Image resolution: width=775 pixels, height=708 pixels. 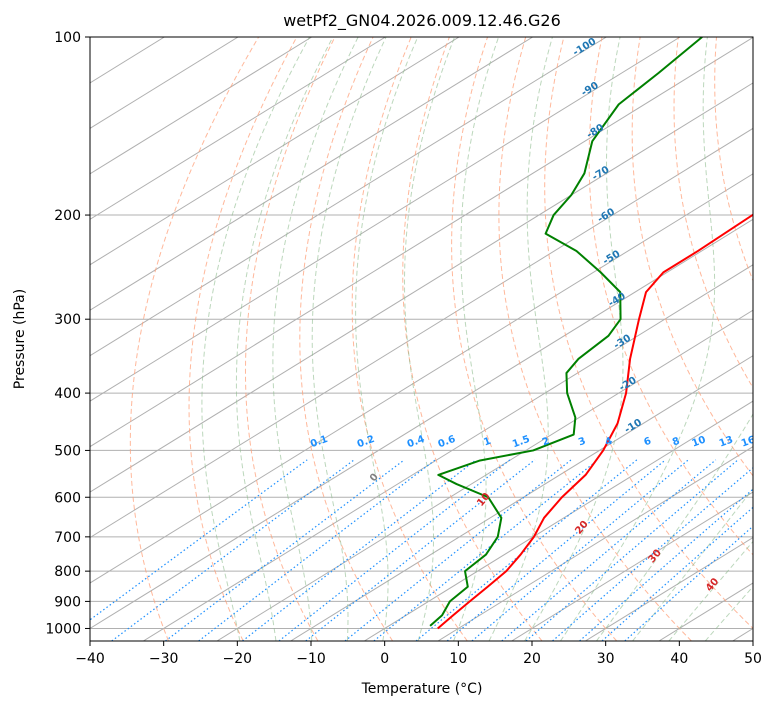 I want to click on x-tick-label: 0, so click(x=384, y=659).